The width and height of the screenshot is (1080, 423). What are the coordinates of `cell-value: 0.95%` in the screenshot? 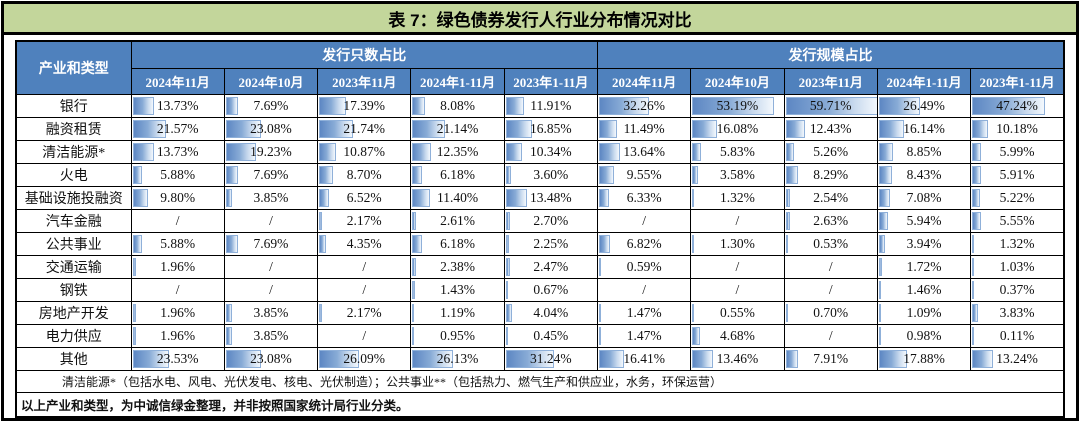 It's located at (457, 335).